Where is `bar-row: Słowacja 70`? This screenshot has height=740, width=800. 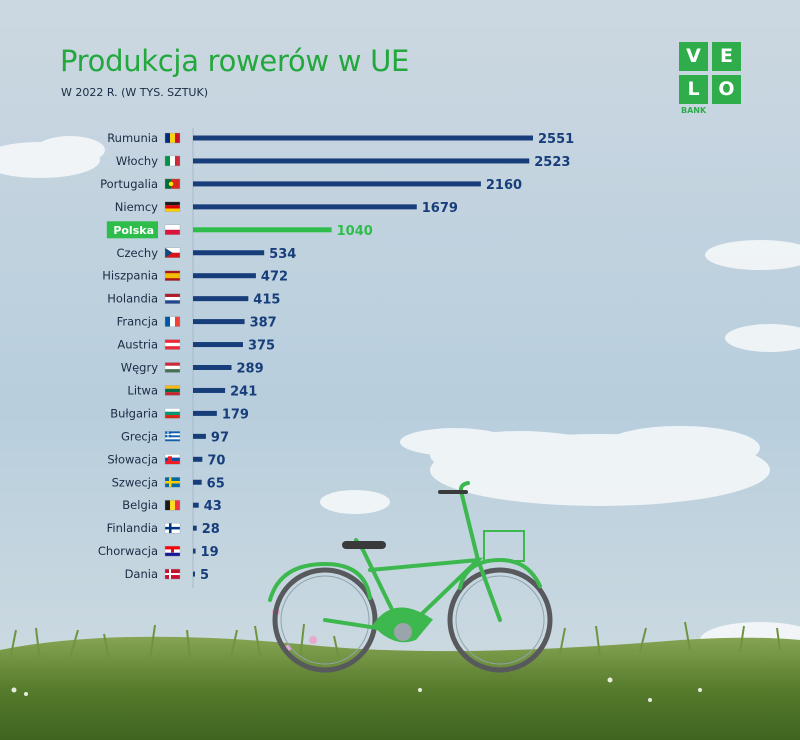 bar-row: Słowacja 70 is located at coordinates (166, 460).